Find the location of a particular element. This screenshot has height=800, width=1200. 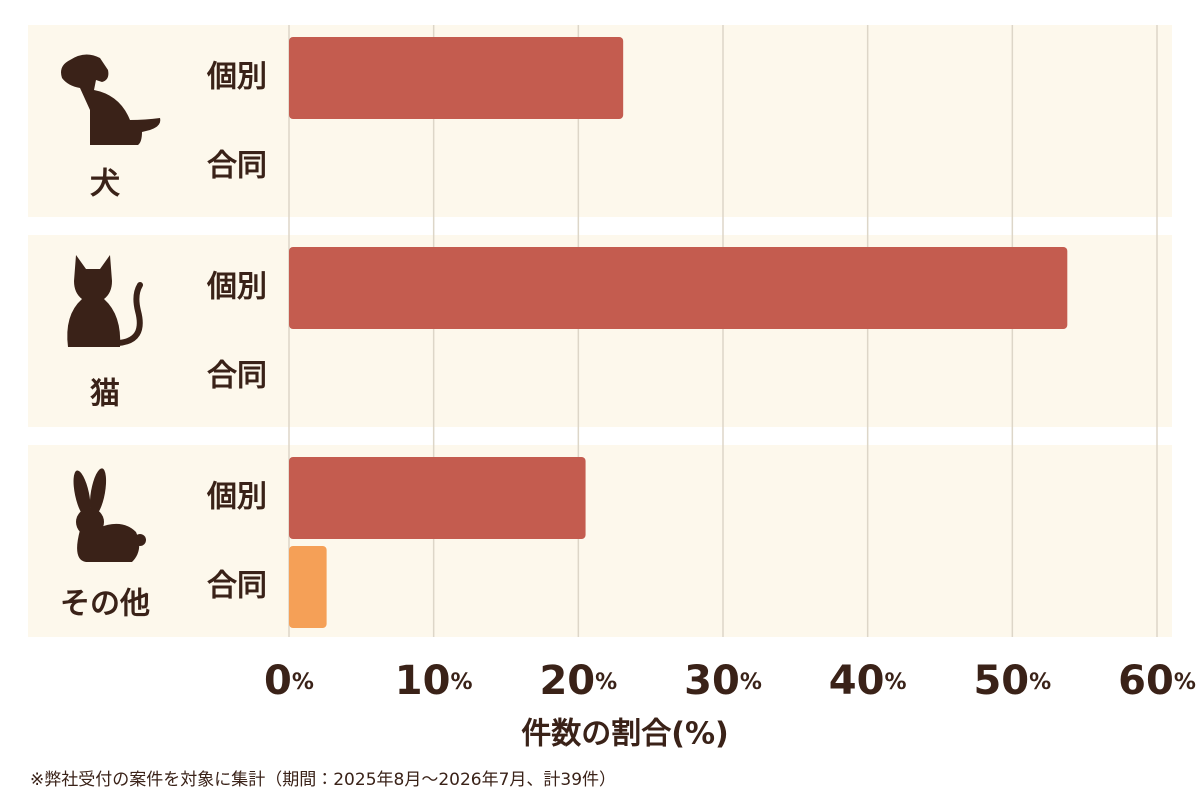

category-label: その他 is located at coordinates (105, 604).